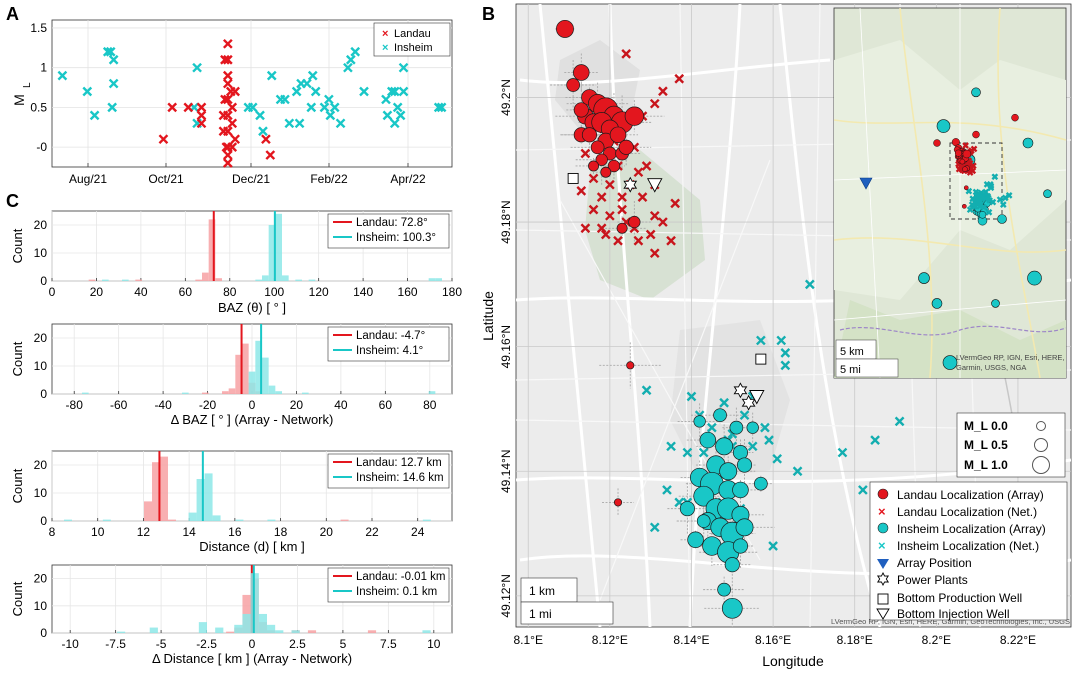 Image resolution: width=1072 pixels, height=673 pixels. Describe the element at coordinates (388, 644) in the screenshot. I see `hist-xtick: 7.5` at that location.